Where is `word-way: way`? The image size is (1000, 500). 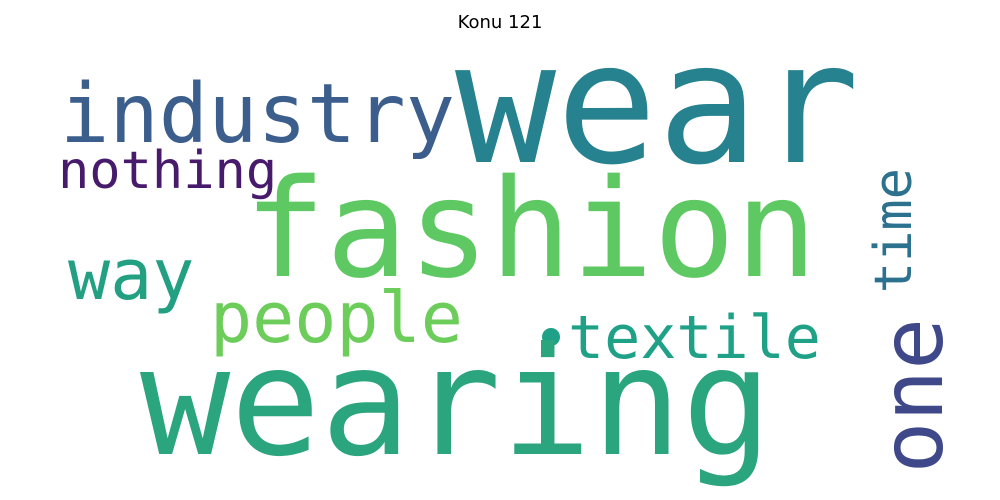
word-way: way is located at coordinates (131, 275).